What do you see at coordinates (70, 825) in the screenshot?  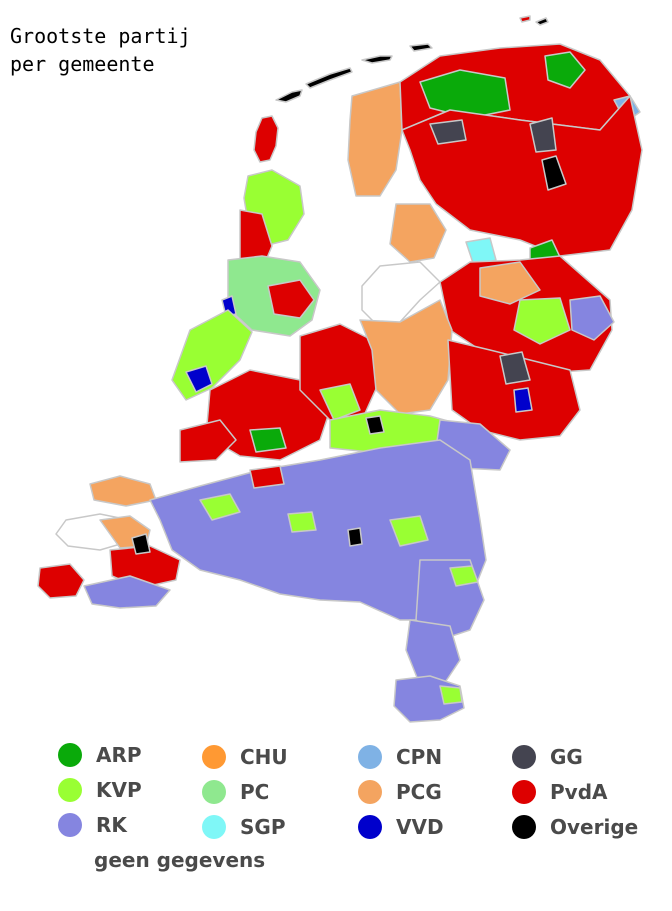 I see `legend-swatch-rk` at bounding box center [70, 825].